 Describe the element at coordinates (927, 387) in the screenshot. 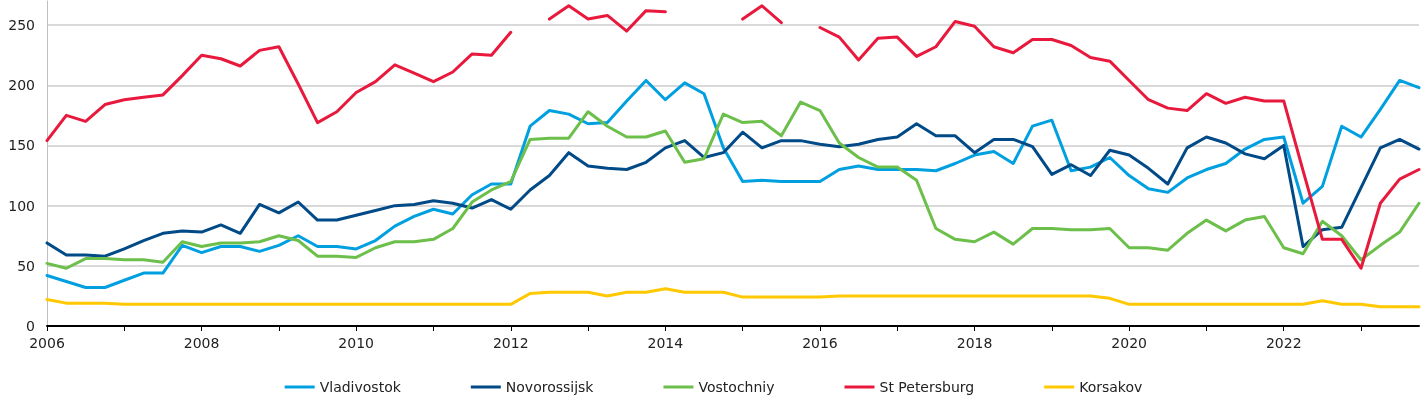

I see `legend-label: St Petersburg` at that location.